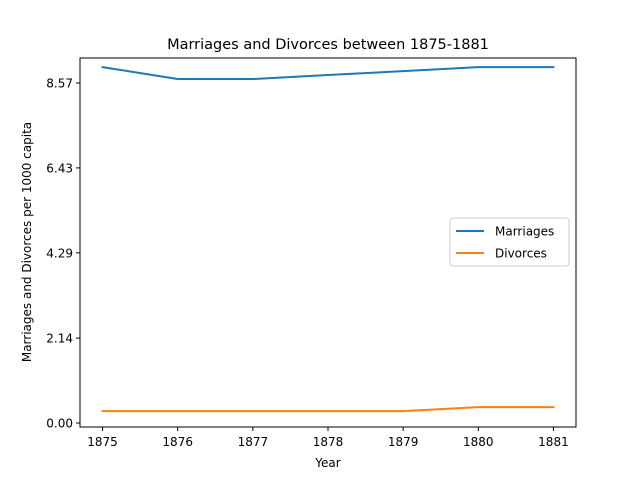 The height and width of the screenshot is (480, 640). What do you see at coordinates (509, 242) in the screenshot?
I see `legend: Marriages Divorces` at bounding box center [509, 242].